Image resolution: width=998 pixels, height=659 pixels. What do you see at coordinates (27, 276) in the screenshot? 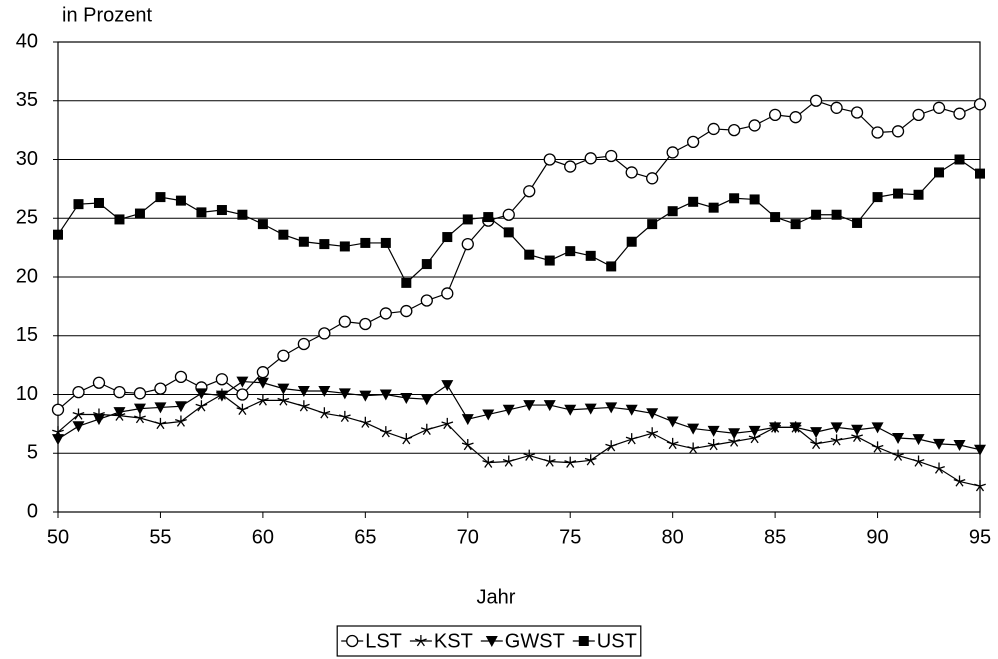
I see `y-tick-label: 20` at bounding box center [27, 276].